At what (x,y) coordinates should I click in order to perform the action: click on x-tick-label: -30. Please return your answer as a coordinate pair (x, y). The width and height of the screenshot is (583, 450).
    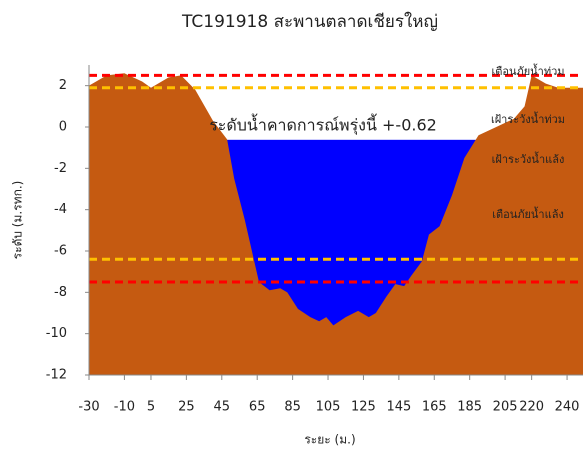
    Looking at the image, I should click on (88, 407).